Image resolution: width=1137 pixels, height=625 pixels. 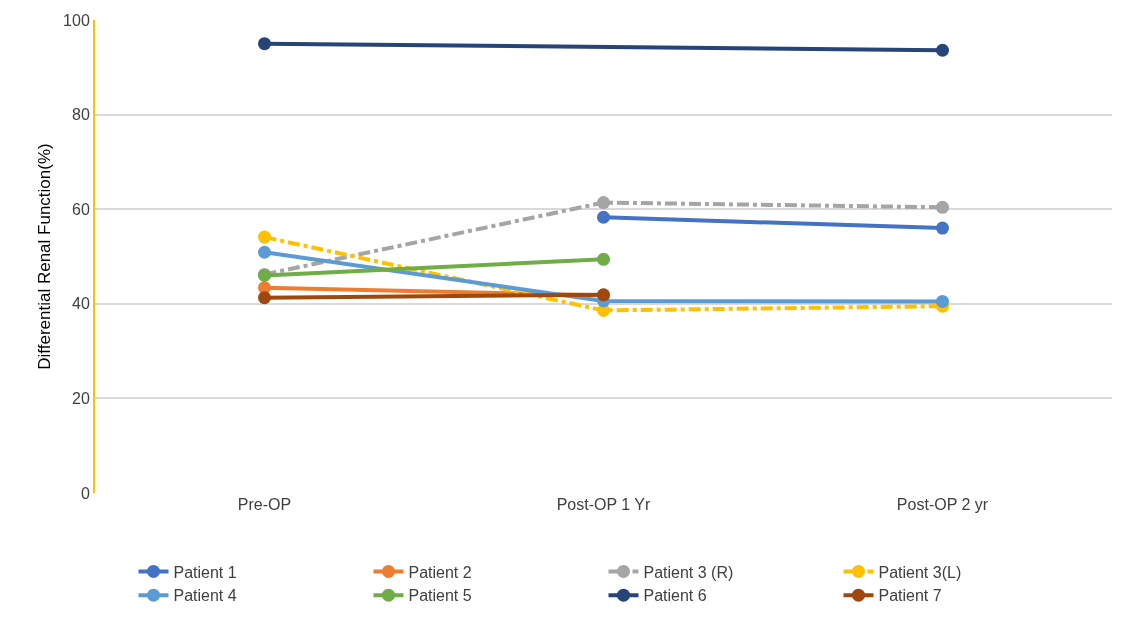 I want to click on x-tick-label: Post-OP 2 yr, so click(x=942, y=504).